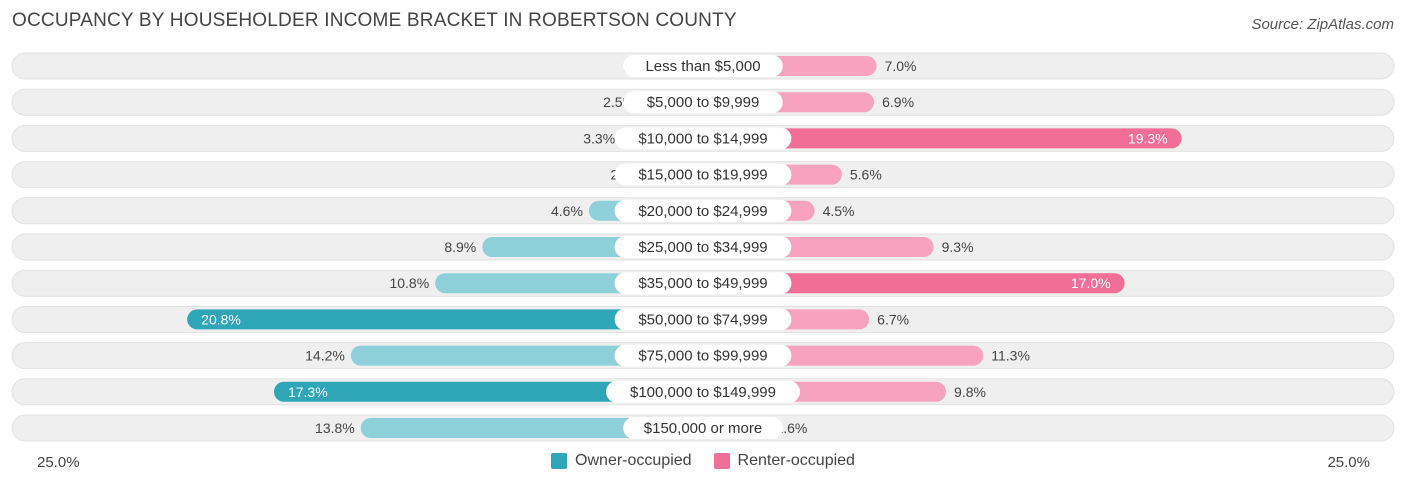 Image resolution: width=1406 pixels, height=487 pixels. Describe the element at coordinates (970, 392) in the screenshot. I see `renter-value-label: 9.8%` at that location.